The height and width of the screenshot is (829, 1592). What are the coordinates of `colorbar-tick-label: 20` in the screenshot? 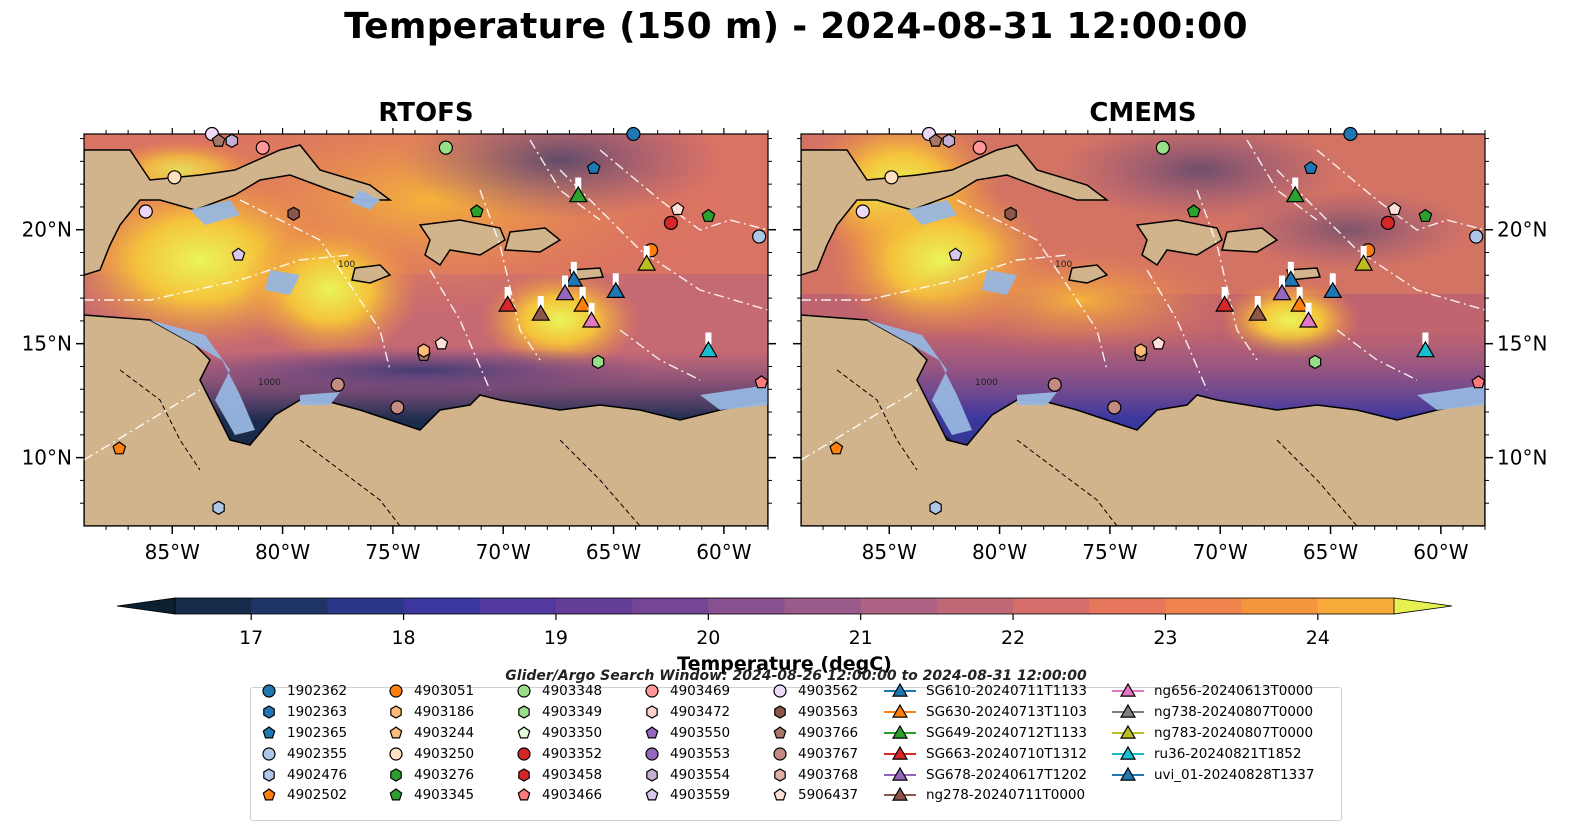 It's located at (708, 638).